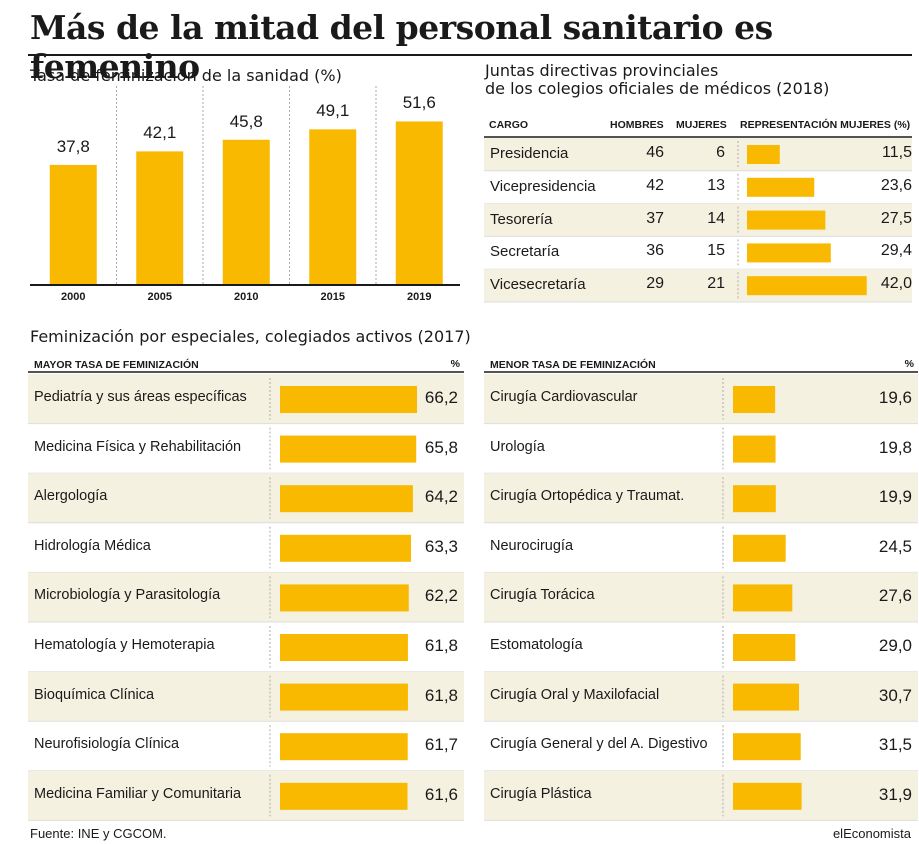 The width and height of the screenshot is (919, 844). Describe the element at coordinates (186, 75) in the screenshot. I see `chart1-title: Tasa de feminización de la sanidad (%)` at that location.